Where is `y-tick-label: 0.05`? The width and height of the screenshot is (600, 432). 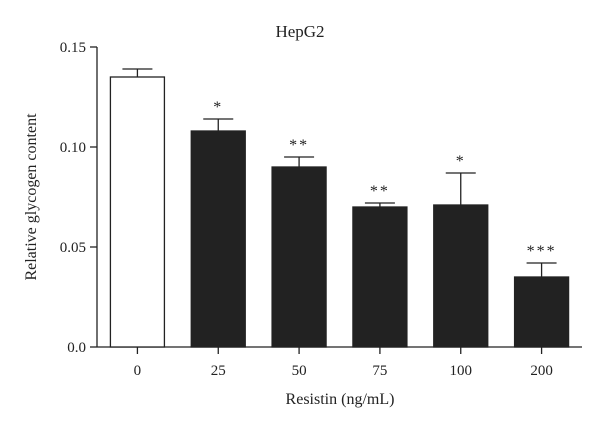 y-tick-label: 0.05 is located at coordinates (73, 248).